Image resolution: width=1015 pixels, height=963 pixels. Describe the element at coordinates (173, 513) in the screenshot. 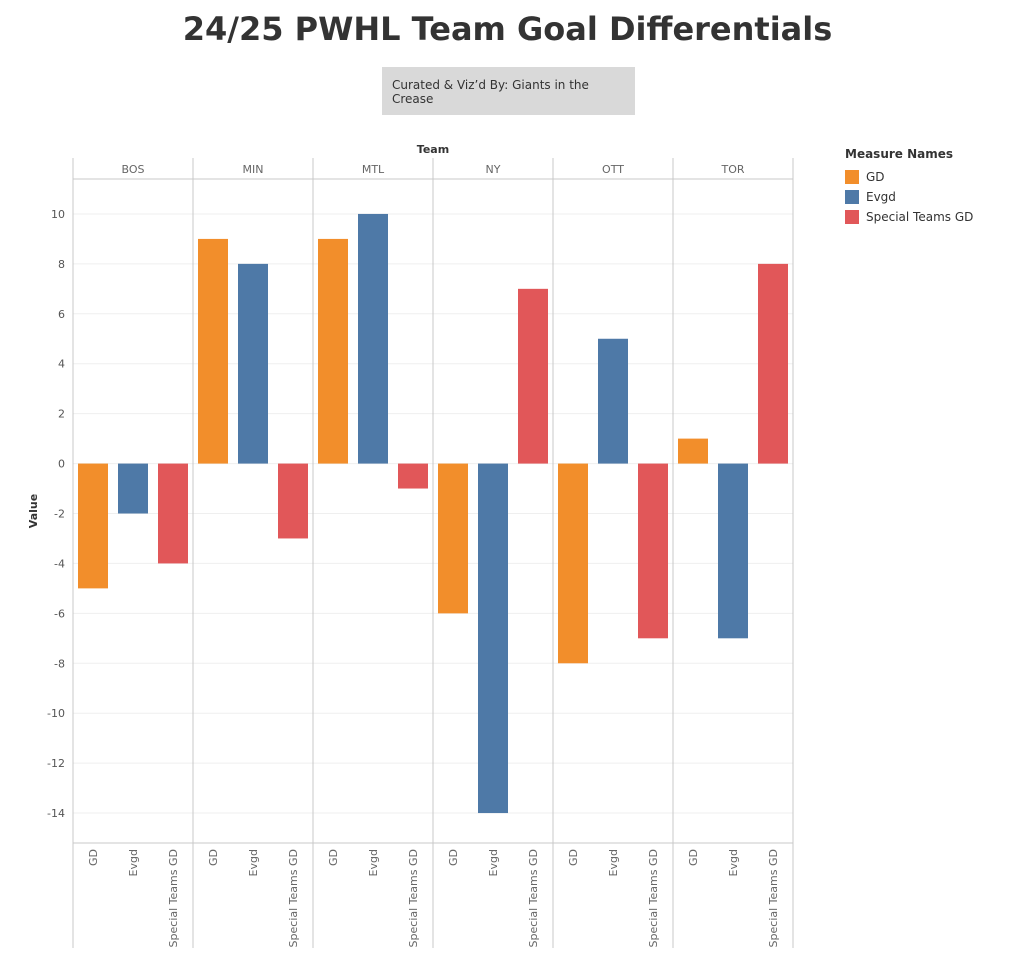

I see `bar-bos-special-teams-gd` at that location.